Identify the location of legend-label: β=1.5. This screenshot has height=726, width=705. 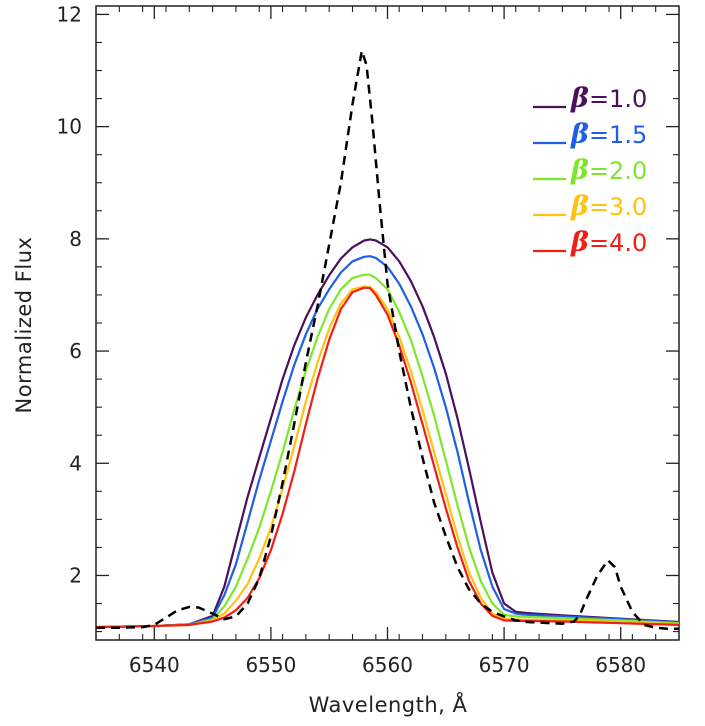
(608, 134).